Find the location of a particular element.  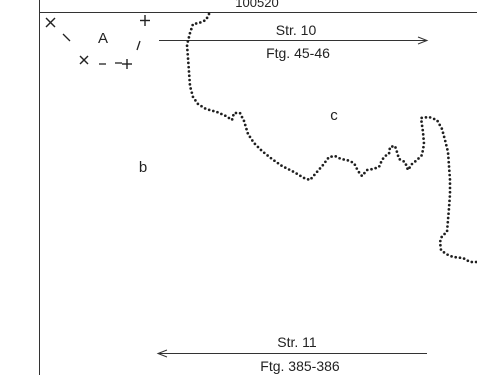

street-10-label: Str. 10 is located at coordinates (296, 30).